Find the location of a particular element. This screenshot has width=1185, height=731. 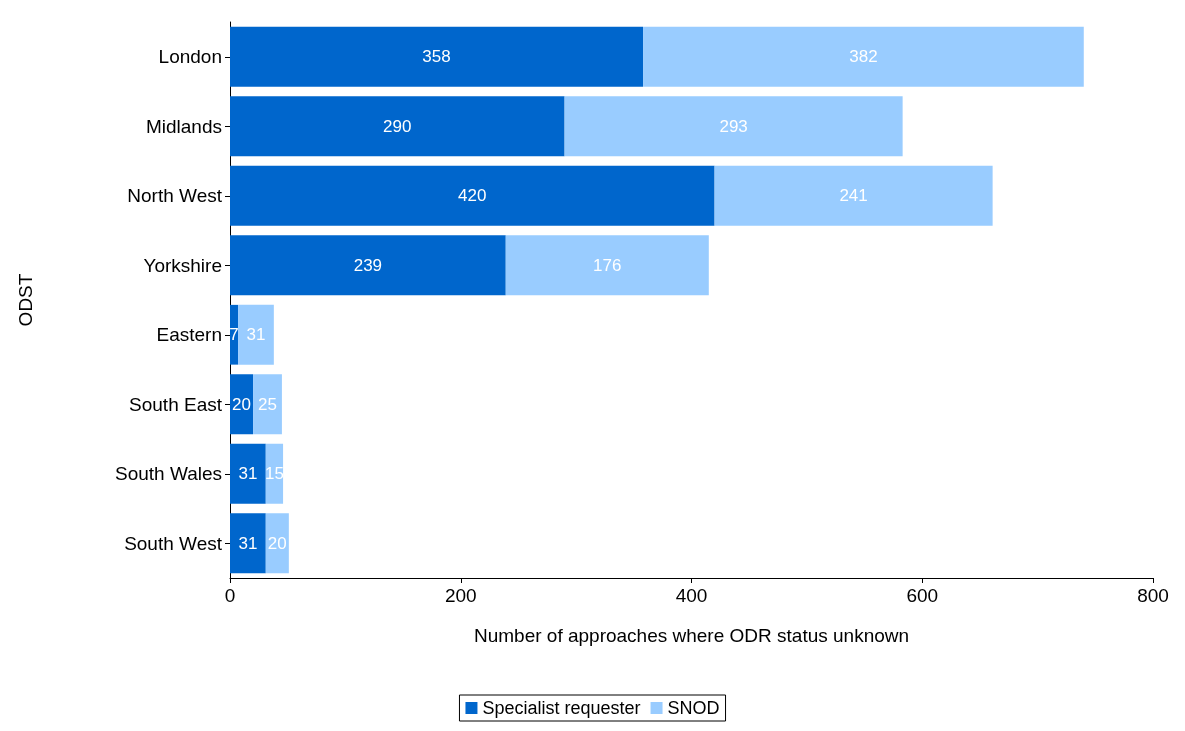

data-label: 7 is located at coordinates (234, 335).